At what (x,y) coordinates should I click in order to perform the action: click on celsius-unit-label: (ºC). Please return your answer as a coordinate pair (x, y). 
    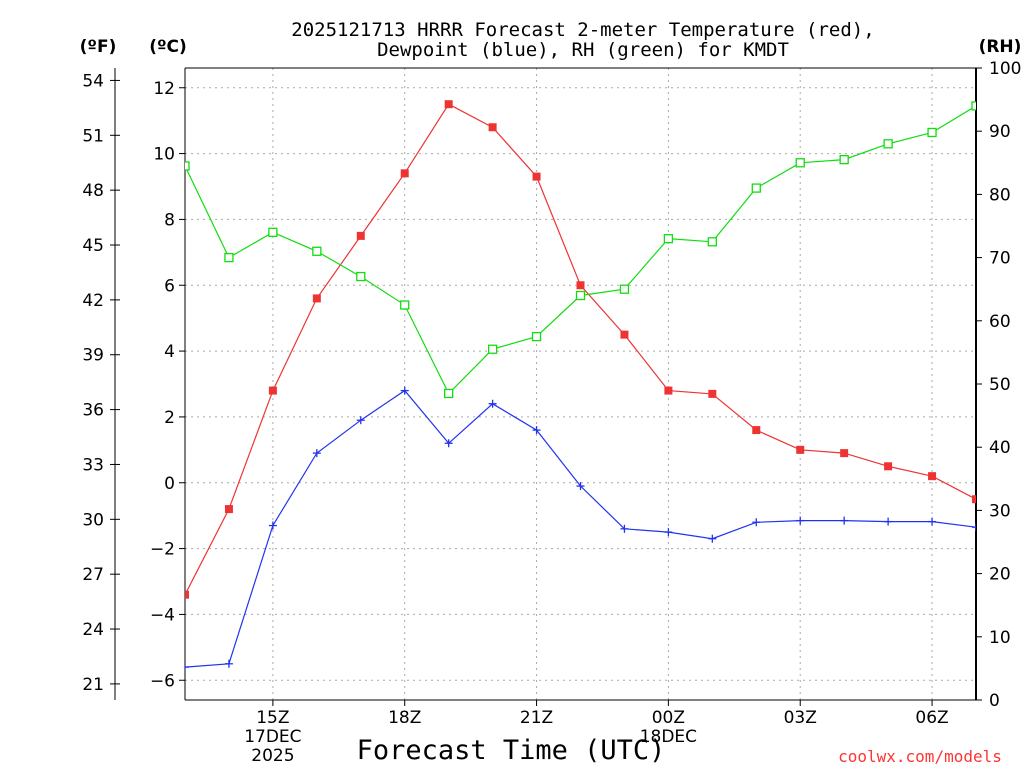
    Looking at the image, I should click on (168, 47).